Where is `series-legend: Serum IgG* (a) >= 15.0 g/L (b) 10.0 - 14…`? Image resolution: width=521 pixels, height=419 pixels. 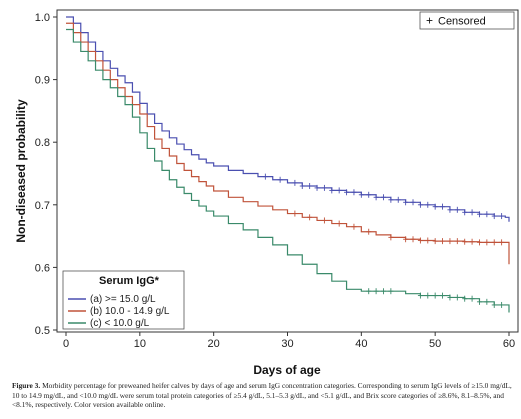 series-legend: Serum IgG* (a) >= 15.0 g/L (b) 10.0 - 14… is located at coordinates (123, 300).